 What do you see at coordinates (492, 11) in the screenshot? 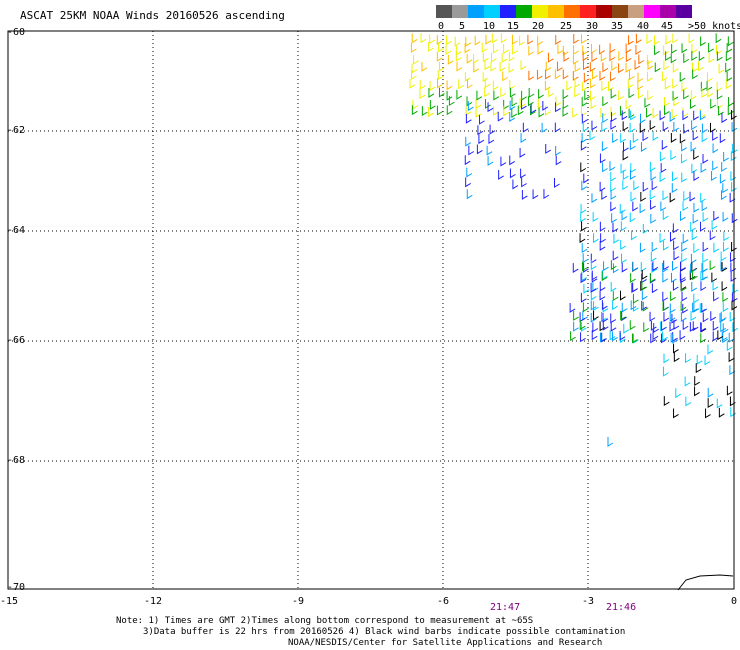
I see `legend-swatch` at bounding box center [492, 11].